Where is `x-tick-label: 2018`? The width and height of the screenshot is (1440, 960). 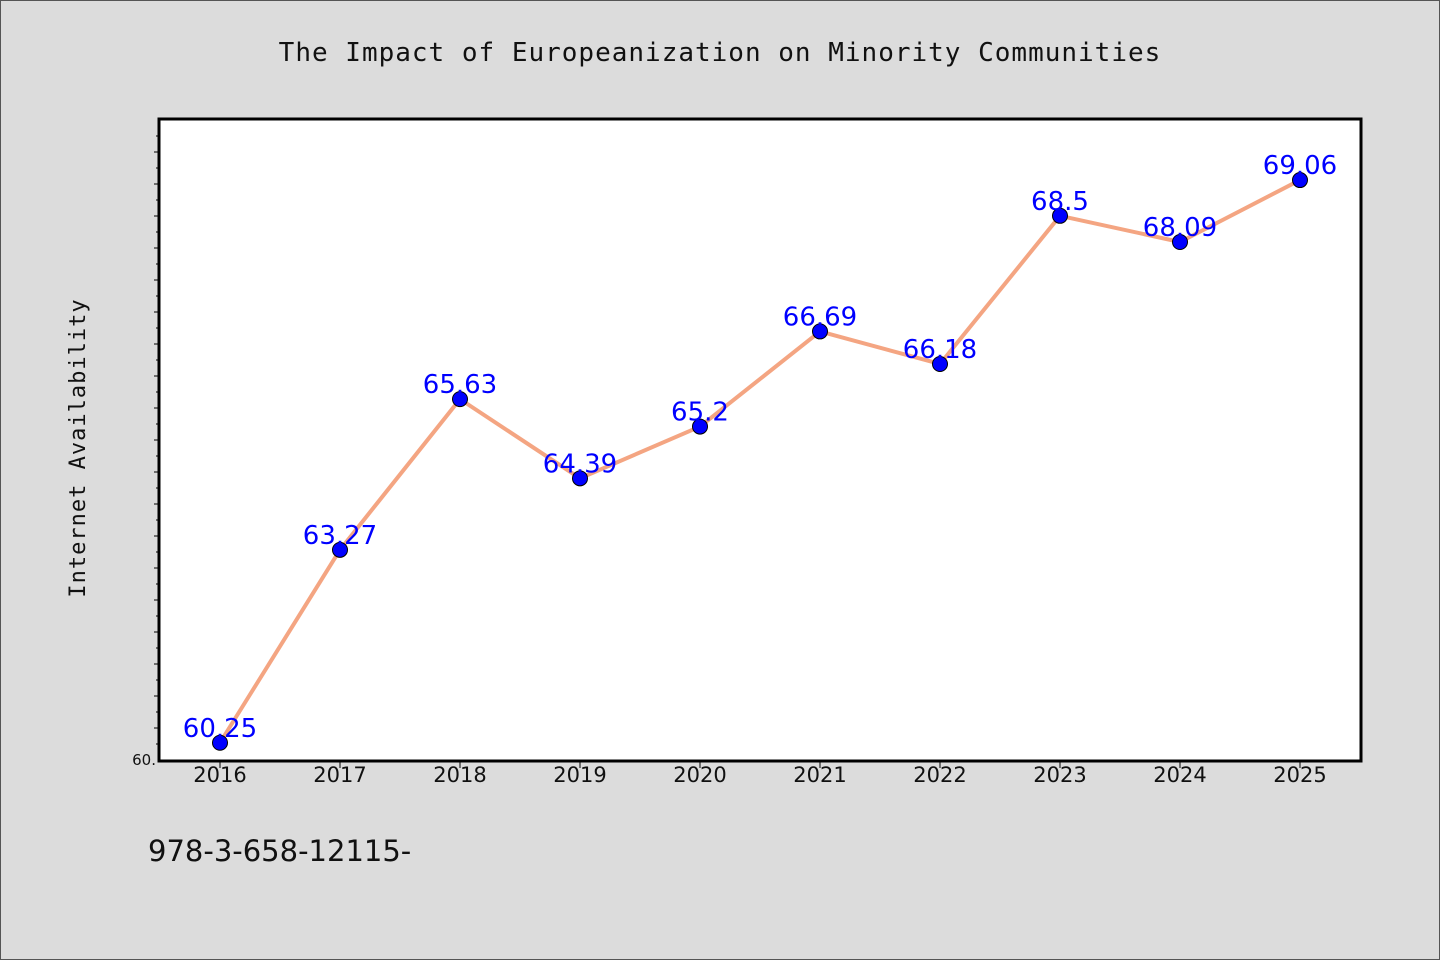 x-tick-label: 2018 is located at coordinates (459, 775).